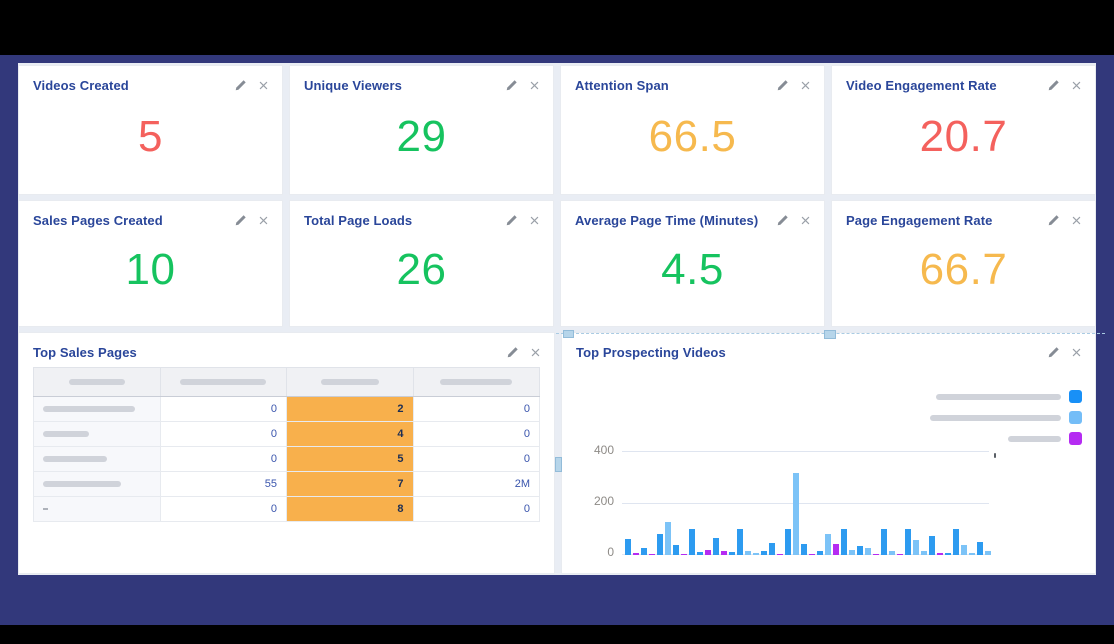 This screenshot has width=1114, height=644. I want to click on metric-card: Total Page Loads 26, so click(421, 263).